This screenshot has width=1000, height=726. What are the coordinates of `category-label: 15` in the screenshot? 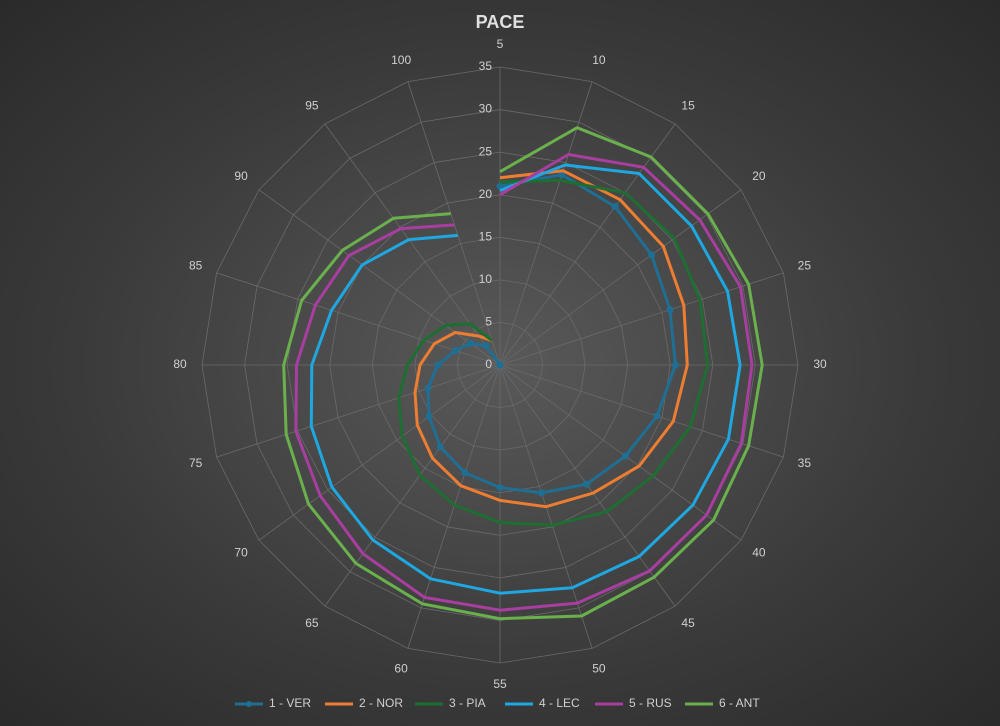 It's located at (688, 105).